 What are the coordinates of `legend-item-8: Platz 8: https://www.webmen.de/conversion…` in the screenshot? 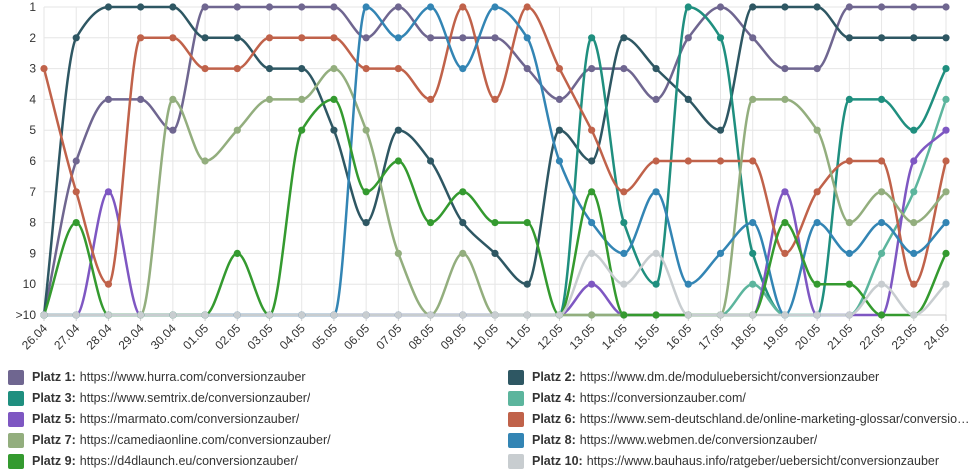 It's located at (742, 440).